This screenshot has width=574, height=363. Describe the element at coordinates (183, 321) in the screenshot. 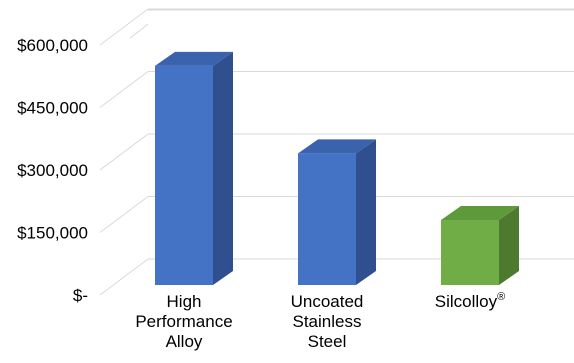

I see `category-label: Performance` at that location.